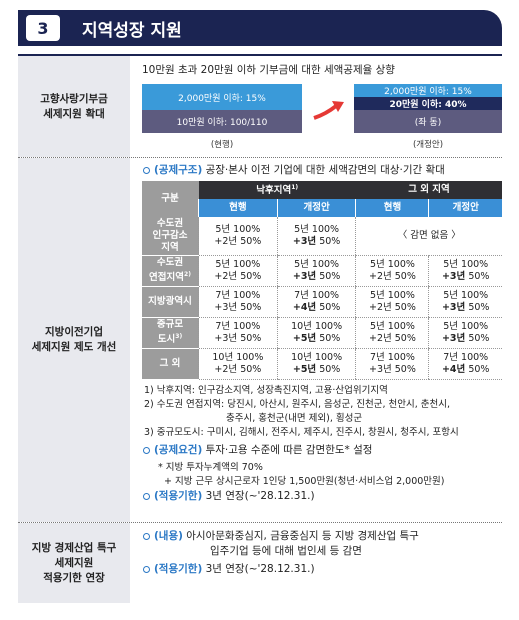  I want to click on section-label: 지방 경제산업 특구 세제지원 적용기한 연장, so click(74, 563).